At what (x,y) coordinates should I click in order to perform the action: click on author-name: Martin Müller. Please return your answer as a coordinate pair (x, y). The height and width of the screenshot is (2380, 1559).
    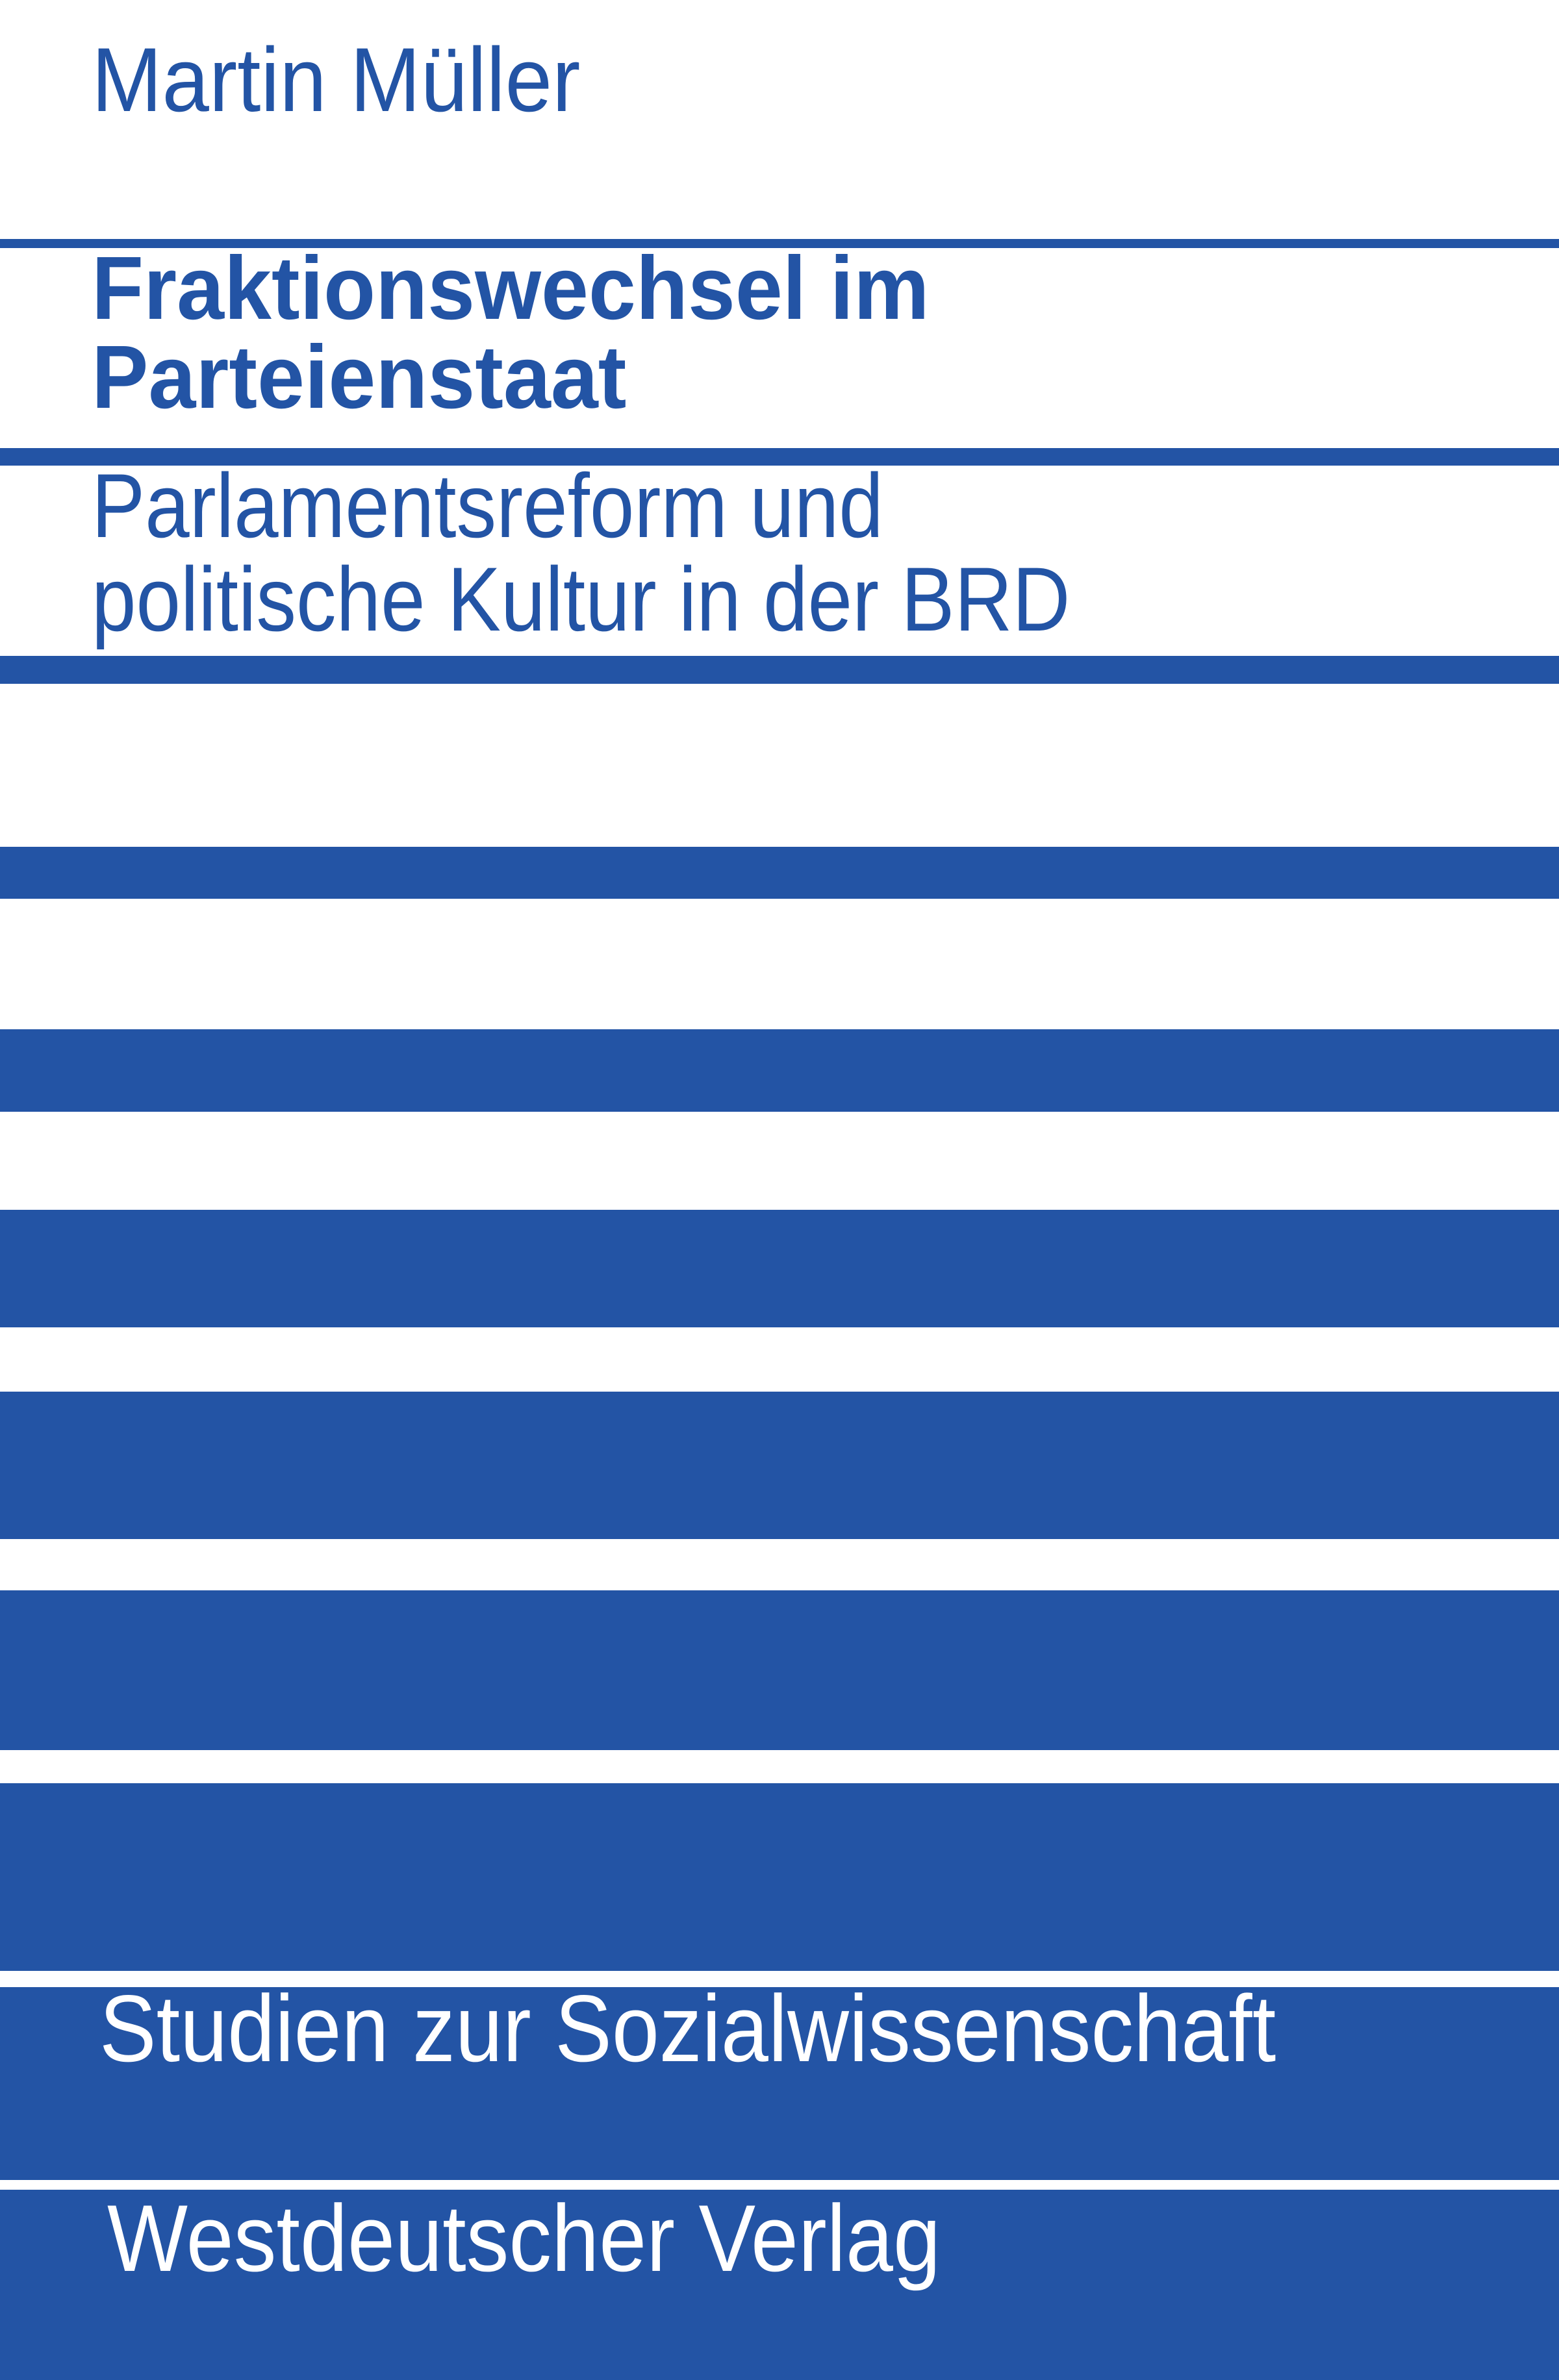
    Looking at the image, I should click on (336, 80).